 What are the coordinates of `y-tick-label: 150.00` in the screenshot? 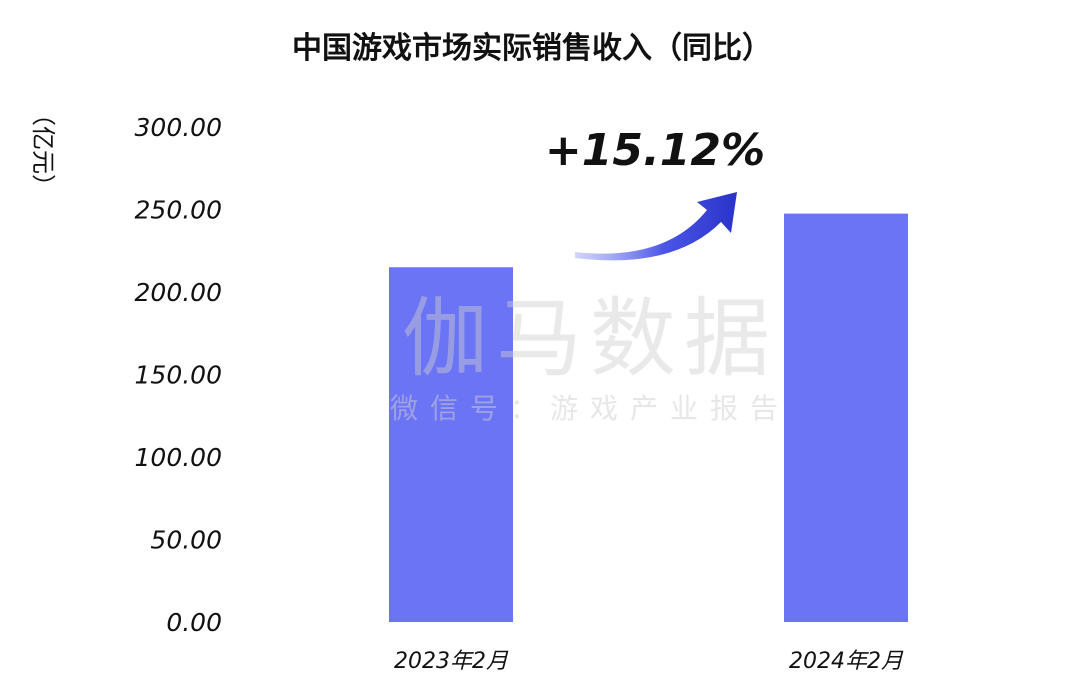 It's located at (178, 375).